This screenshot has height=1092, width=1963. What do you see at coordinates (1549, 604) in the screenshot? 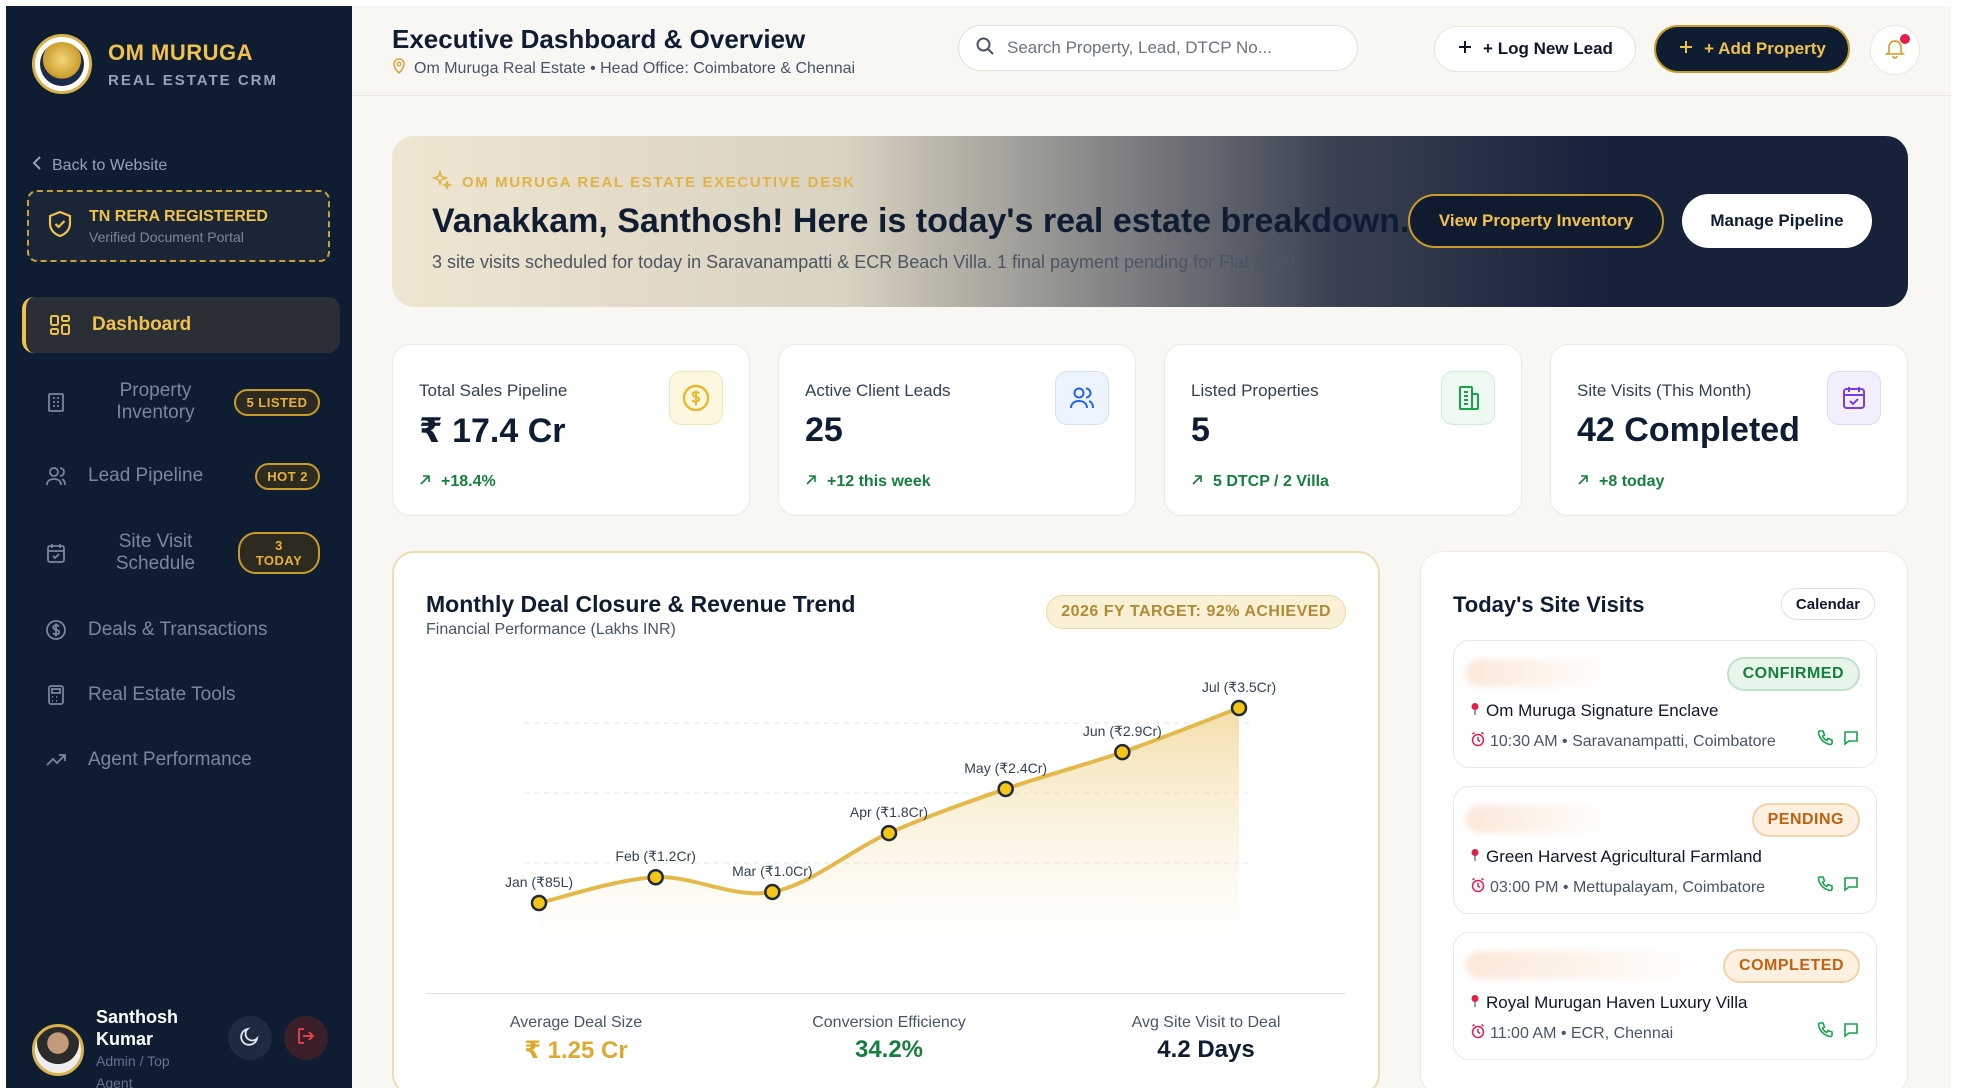
I see `visits-title: Today's Site Visits` at bounding box center [1549, 604].